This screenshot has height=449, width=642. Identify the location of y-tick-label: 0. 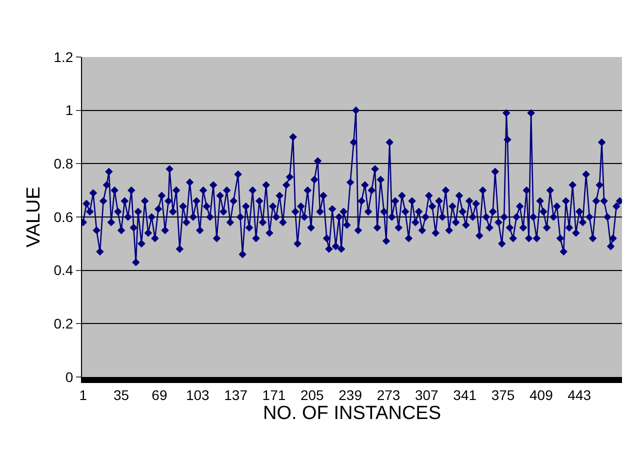
(69, 376).